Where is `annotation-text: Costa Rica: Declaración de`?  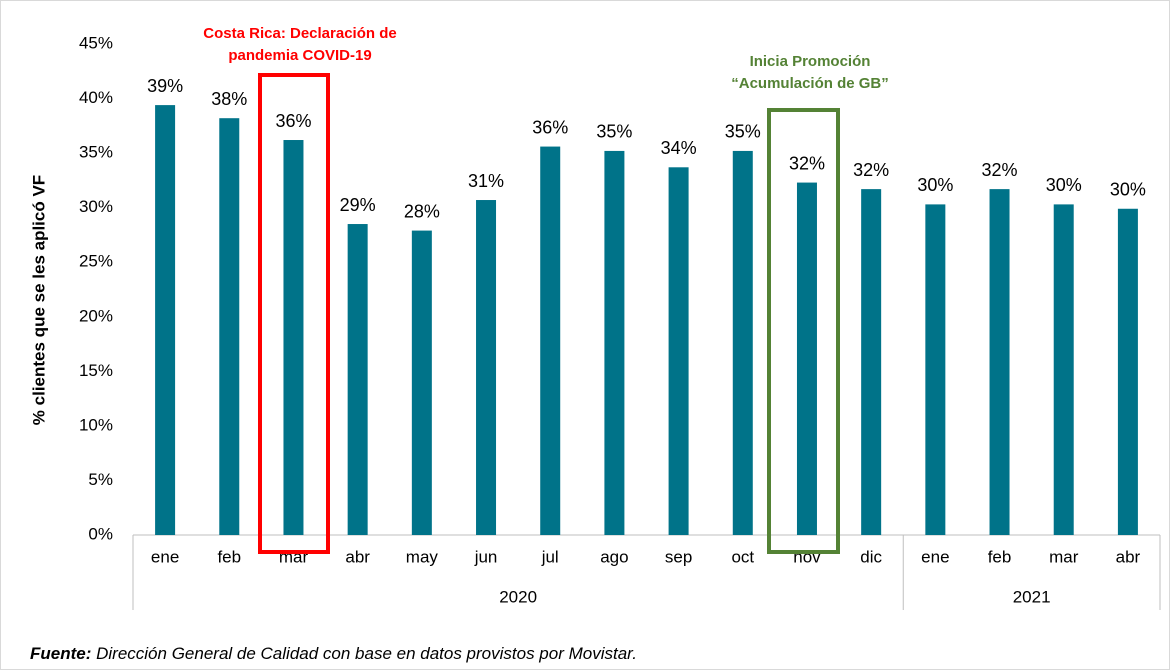 annotation-text: Costa Rica: Declaración de is located at coordinates (299, 33).